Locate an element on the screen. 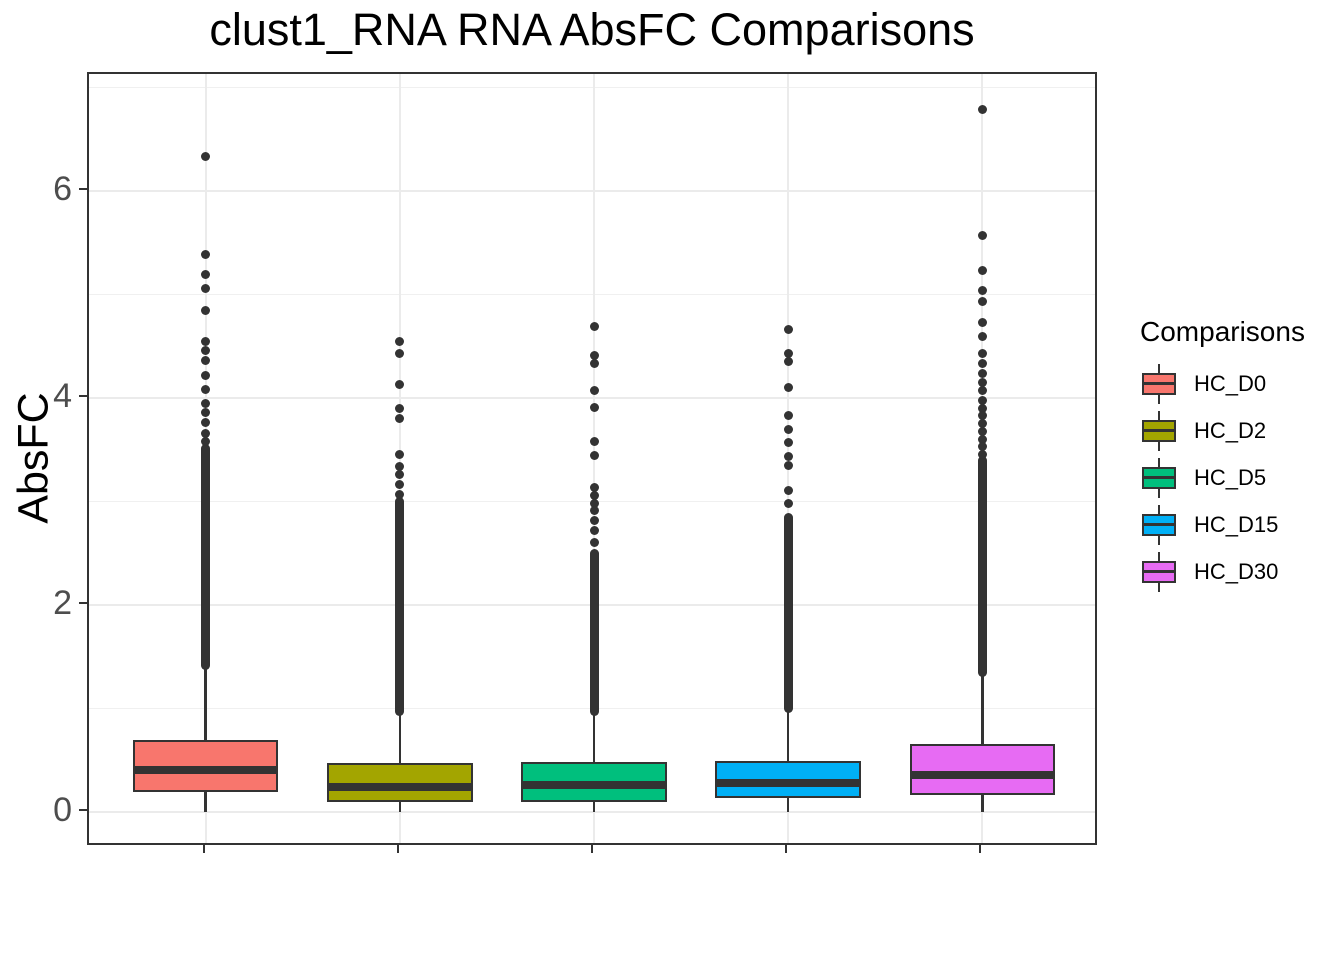 Image resolution: width=1344 pixels, height=960 pixels. outlier-column-HC_D2 is located at coordinates (400, 607).